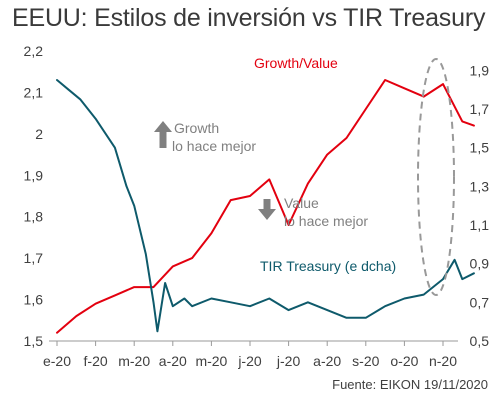 The width and height of the screenshot is (500, 407). I want to click on left-tick-label: 1,7, so click(34, 258).